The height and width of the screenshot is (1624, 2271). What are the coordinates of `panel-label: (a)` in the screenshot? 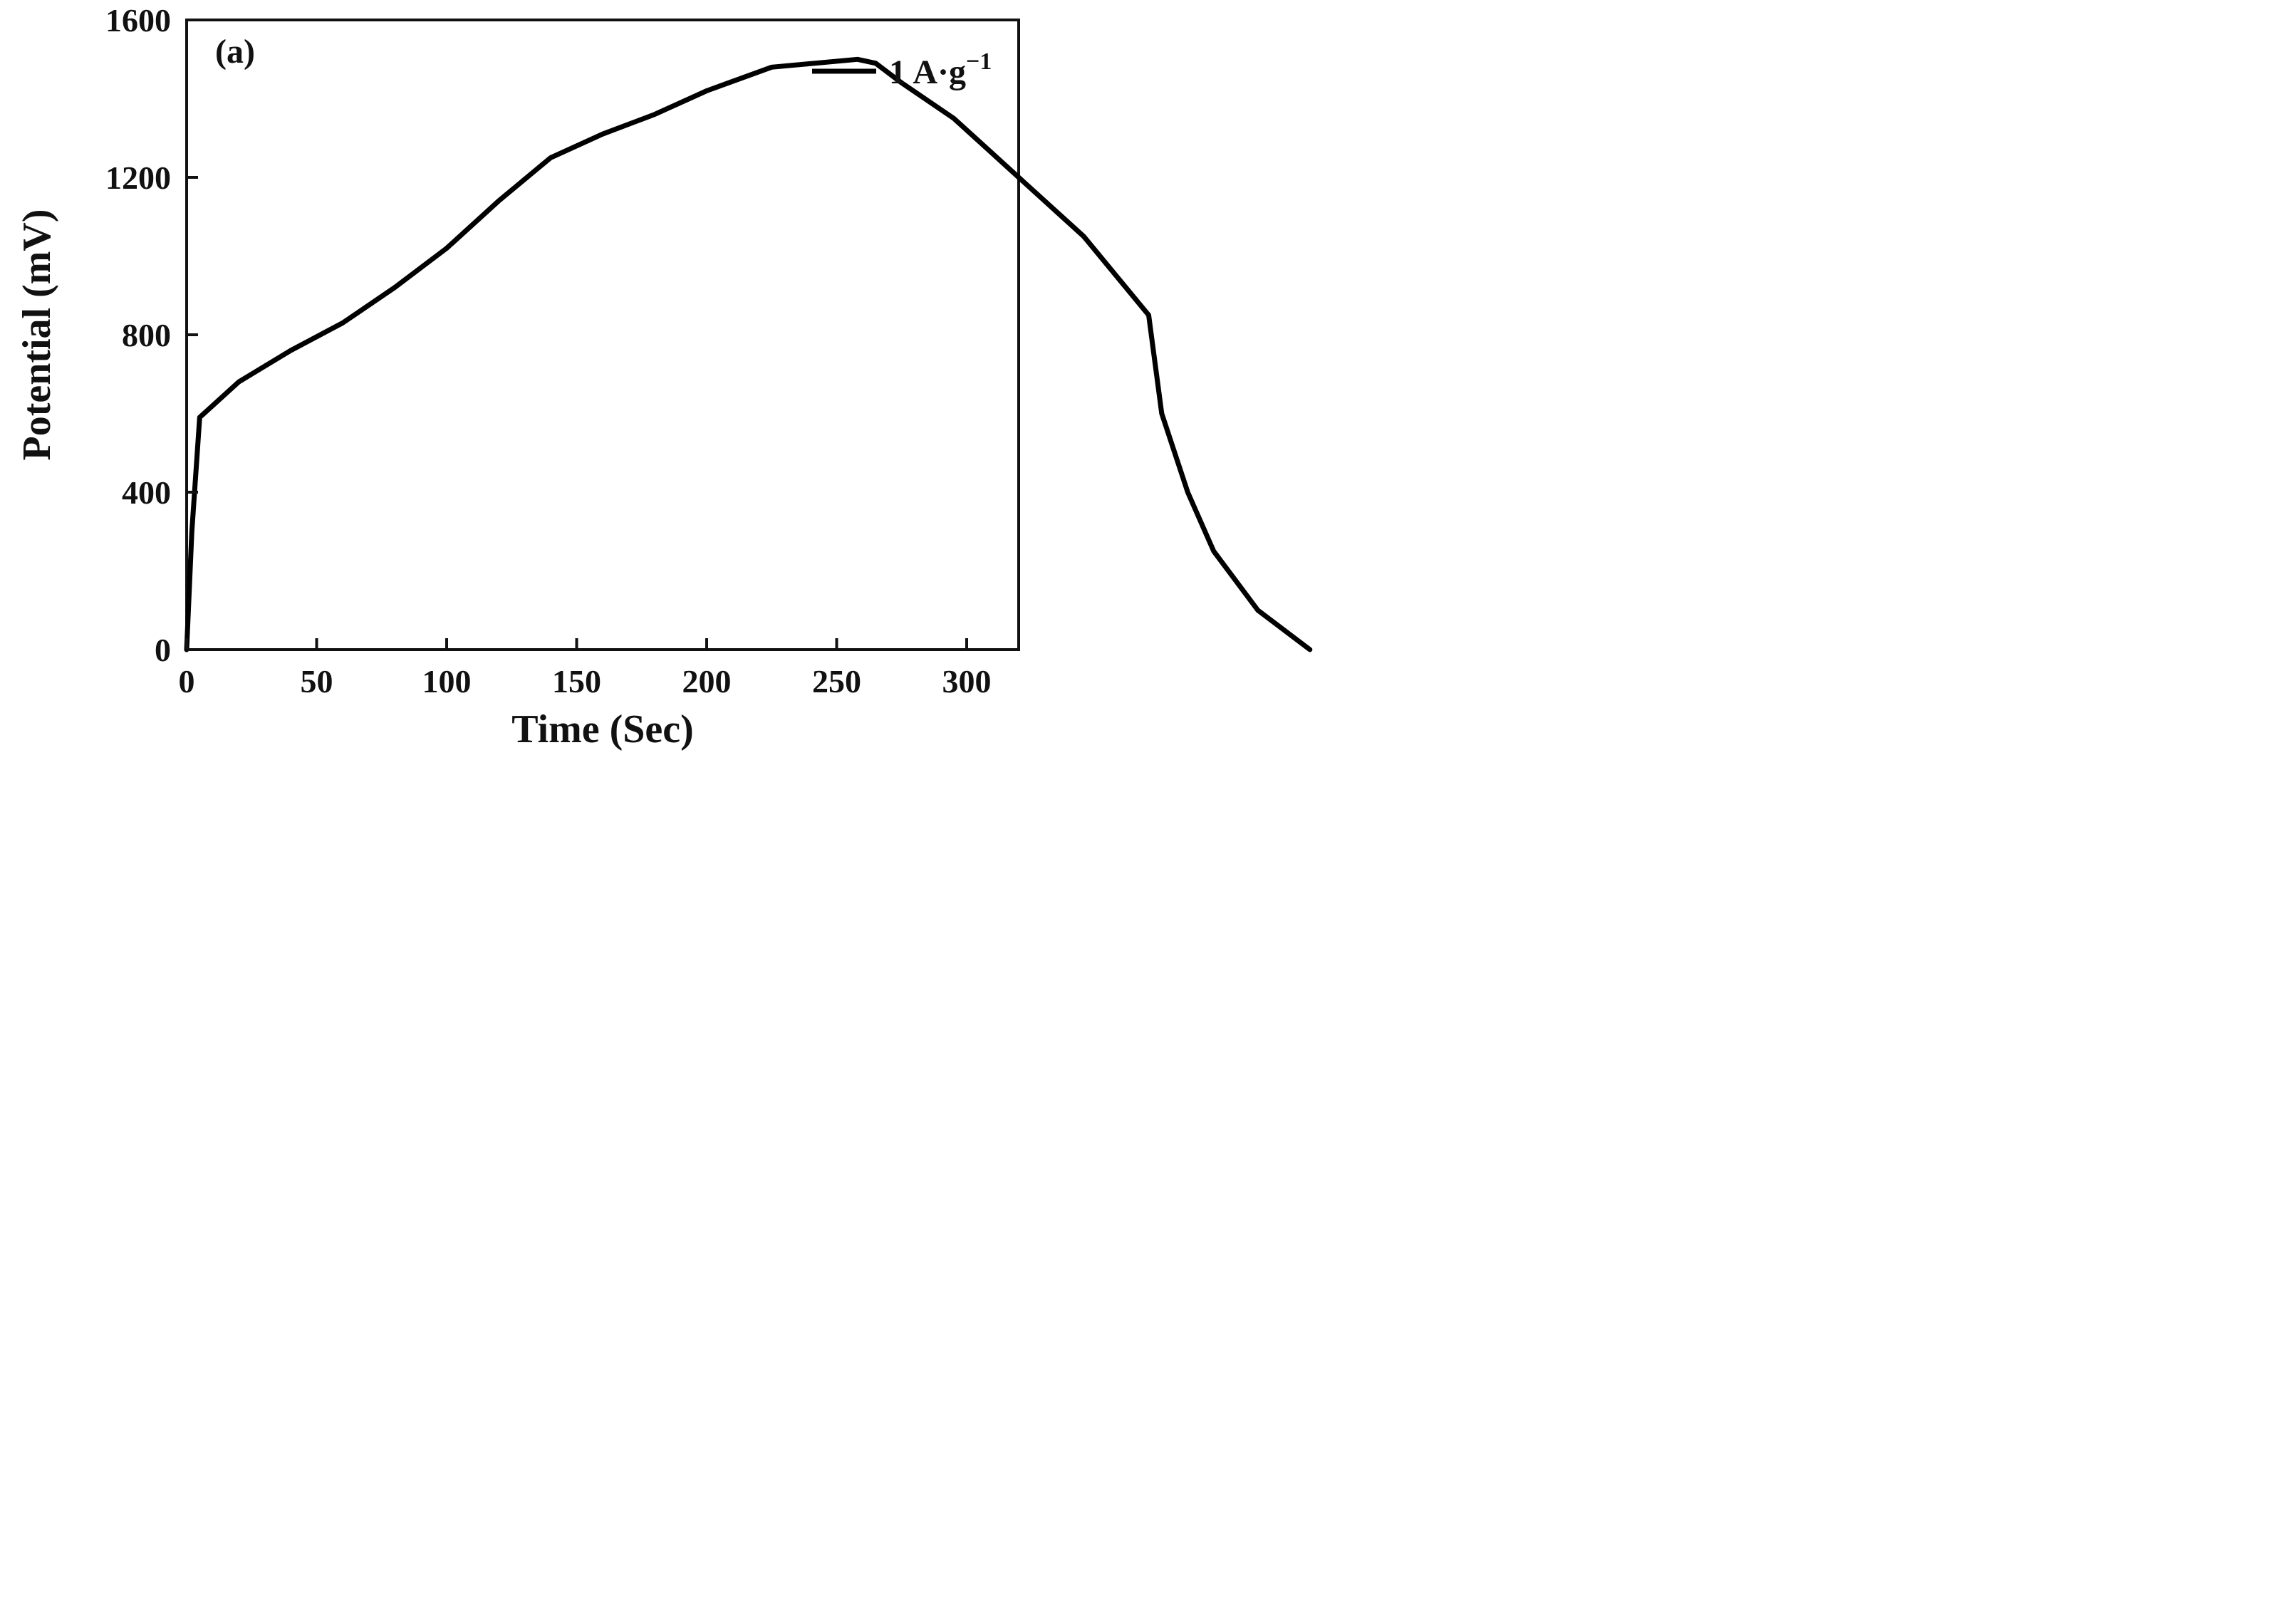 It's located at (235, 52).